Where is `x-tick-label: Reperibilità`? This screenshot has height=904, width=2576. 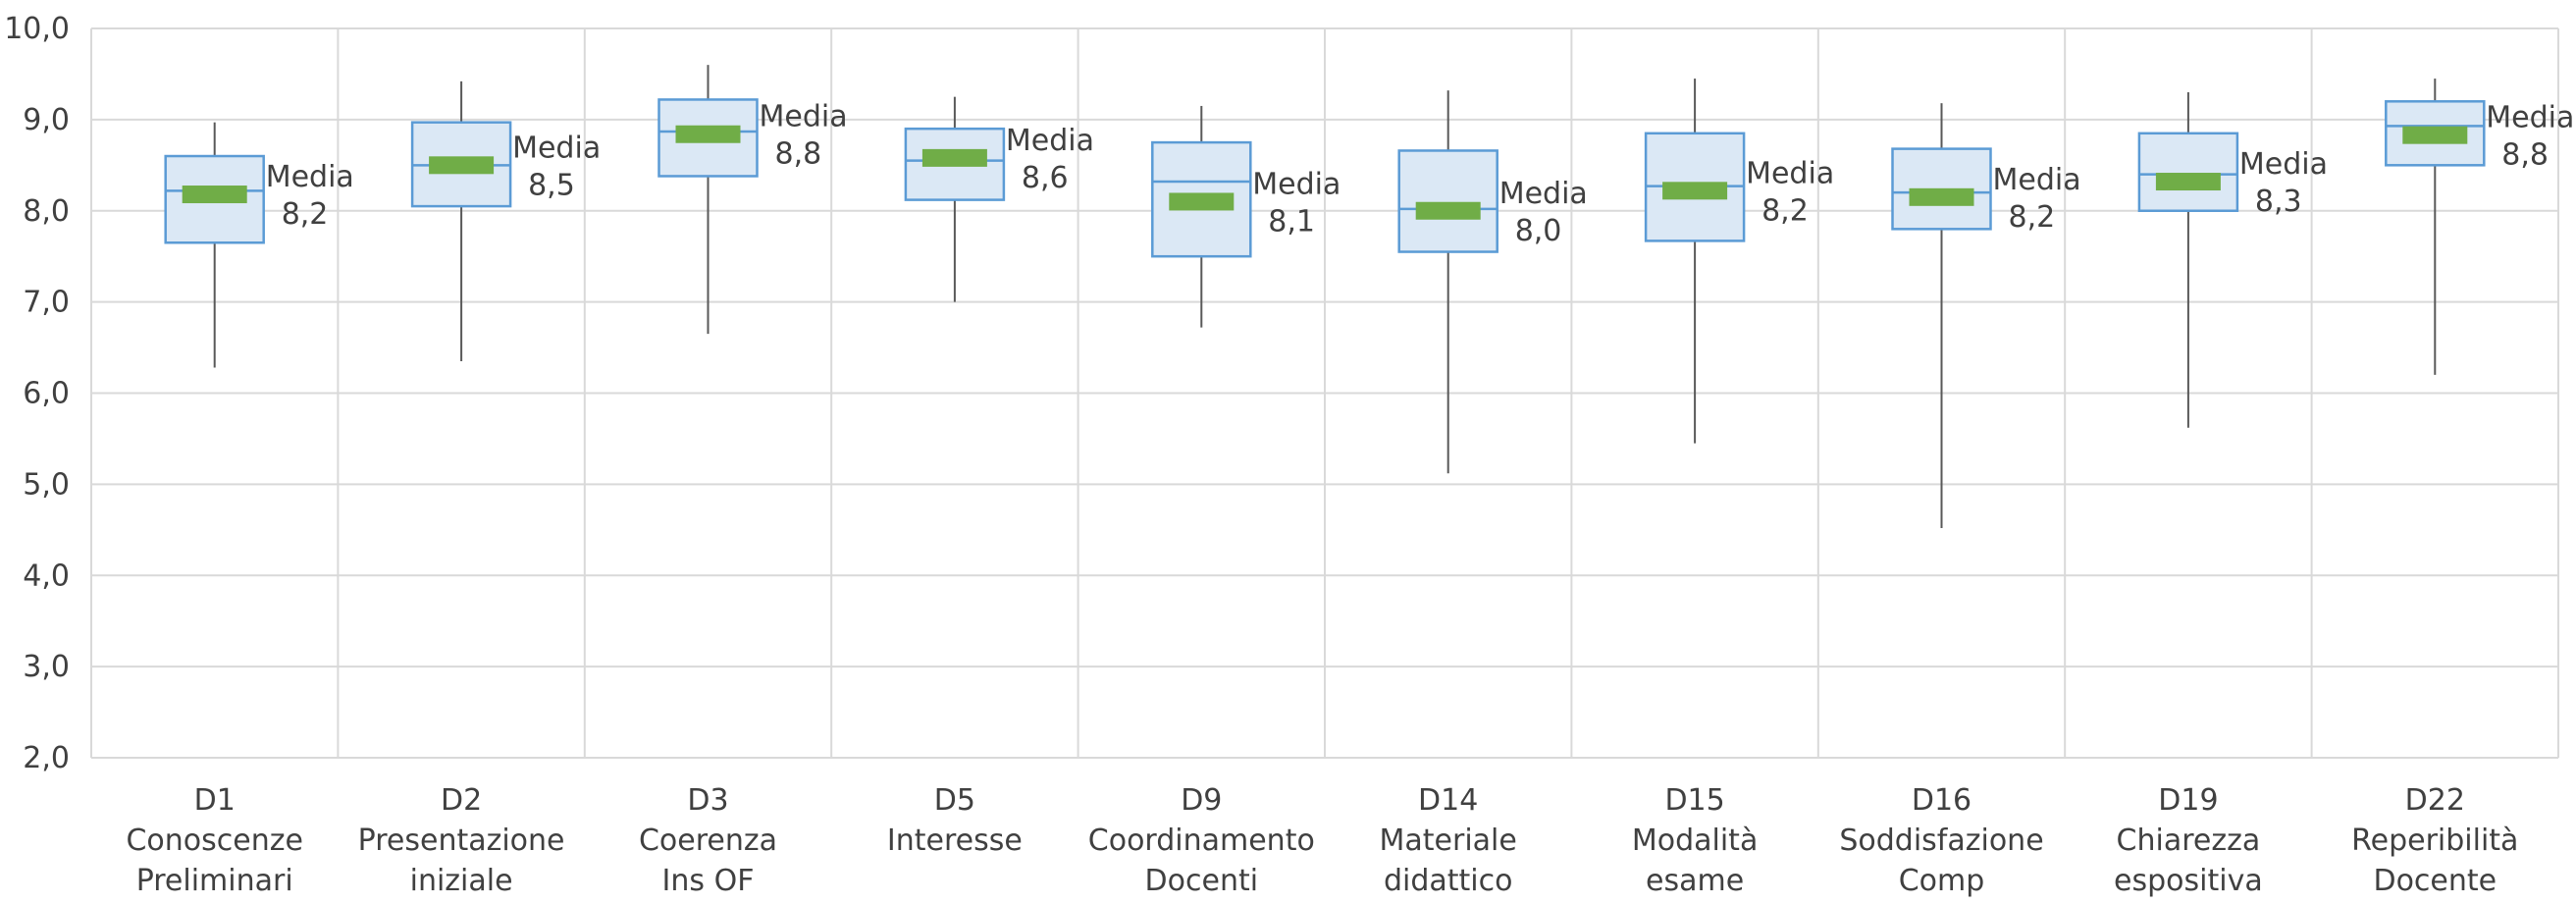 x-tick-label: Reperibilità is located at coordinates (2434, 841).